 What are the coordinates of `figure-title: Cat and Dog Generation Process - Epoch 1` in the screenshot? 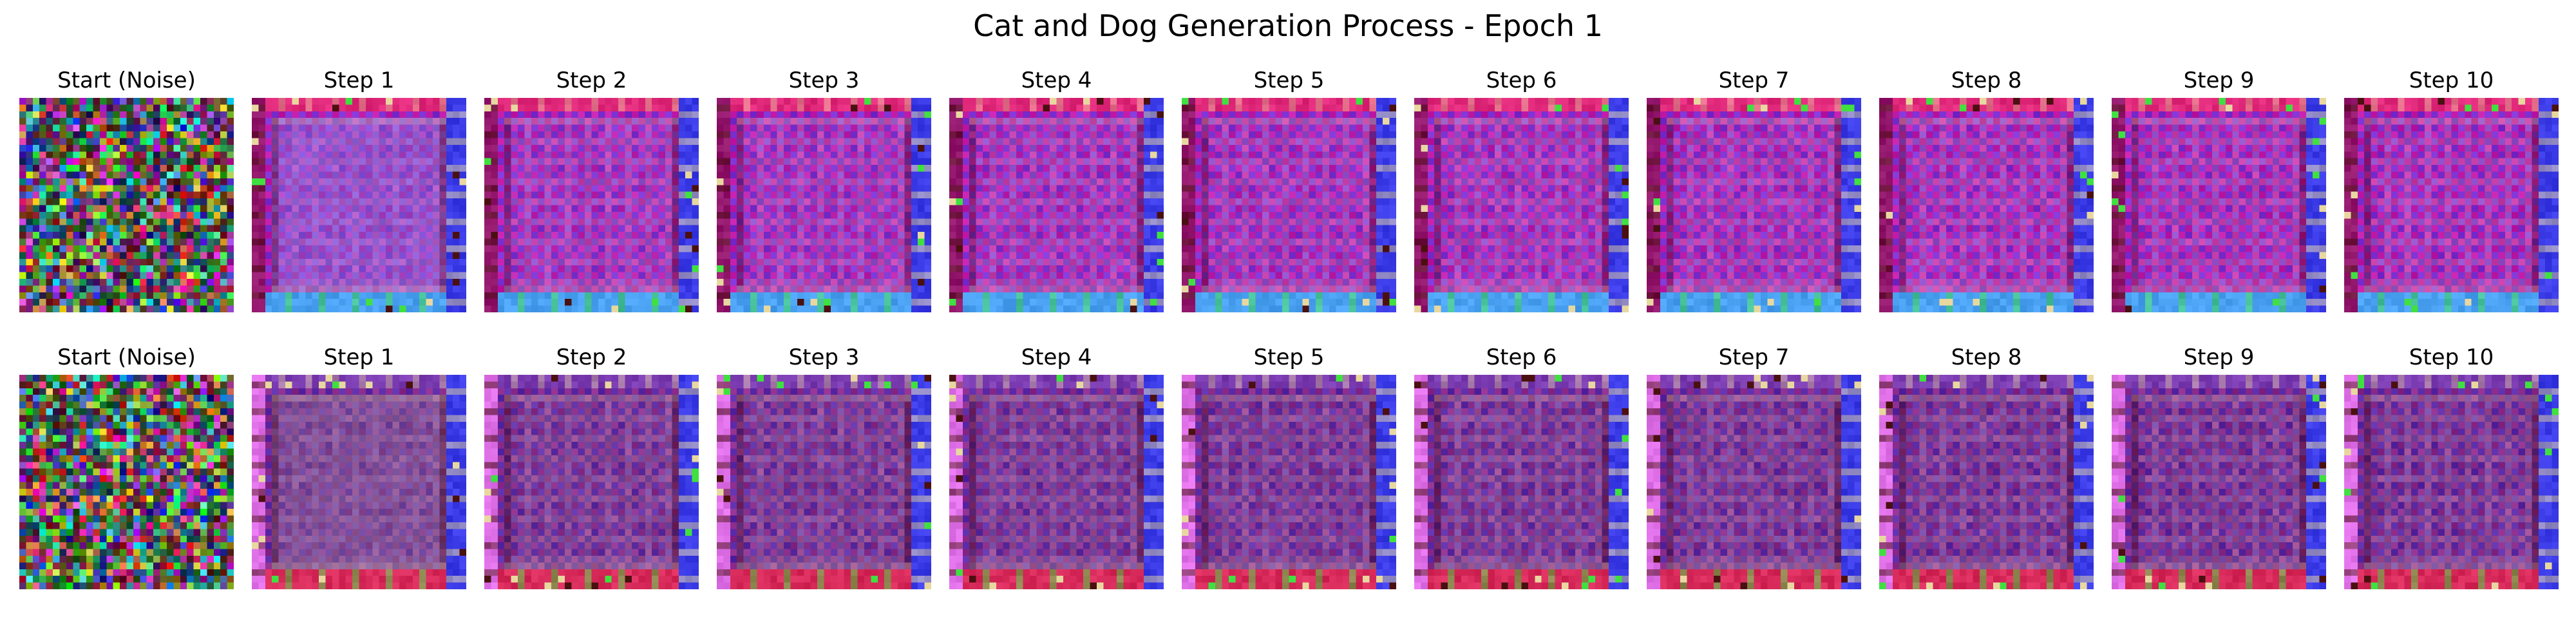 It's located at (1288, 26).